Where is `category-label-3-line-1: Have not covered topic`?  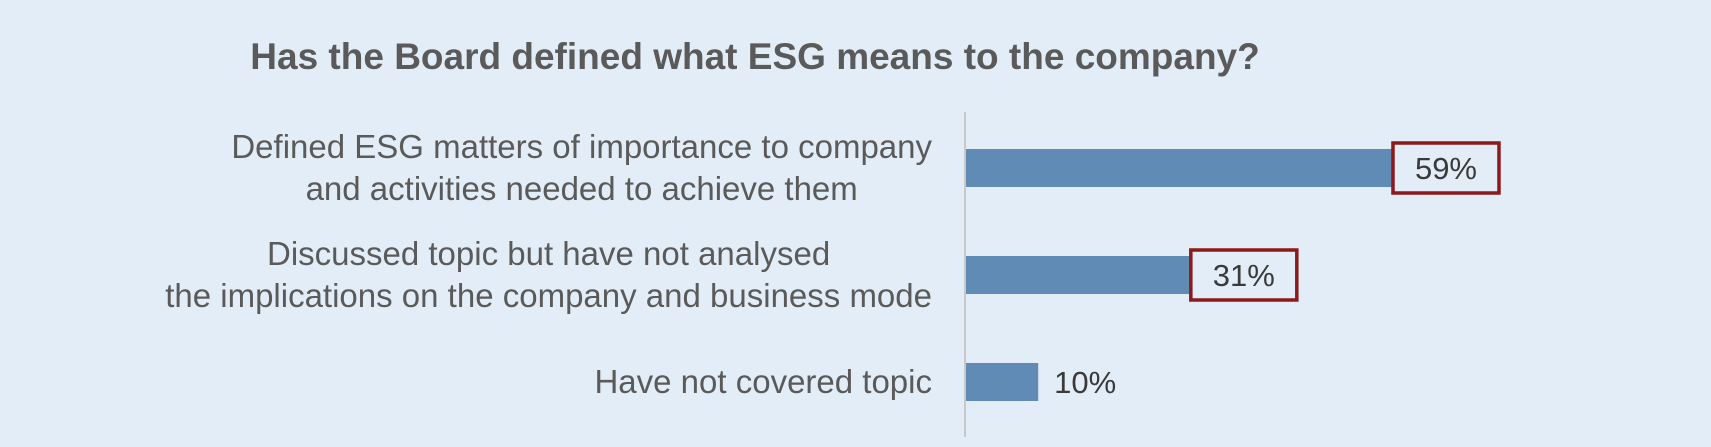 category-label-3-line-1: Have not covered topic is located at coordinates (763, 381).